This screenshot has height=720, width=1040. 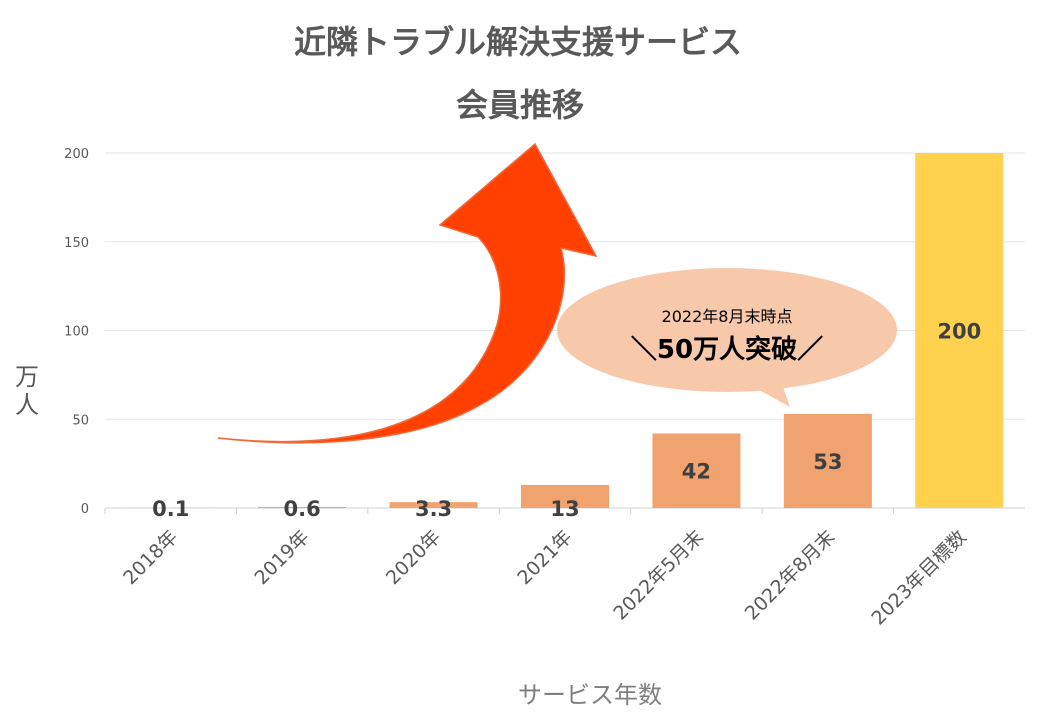 I want to click on chart-title-line2: 会員推移, so click(x=520, y=105).